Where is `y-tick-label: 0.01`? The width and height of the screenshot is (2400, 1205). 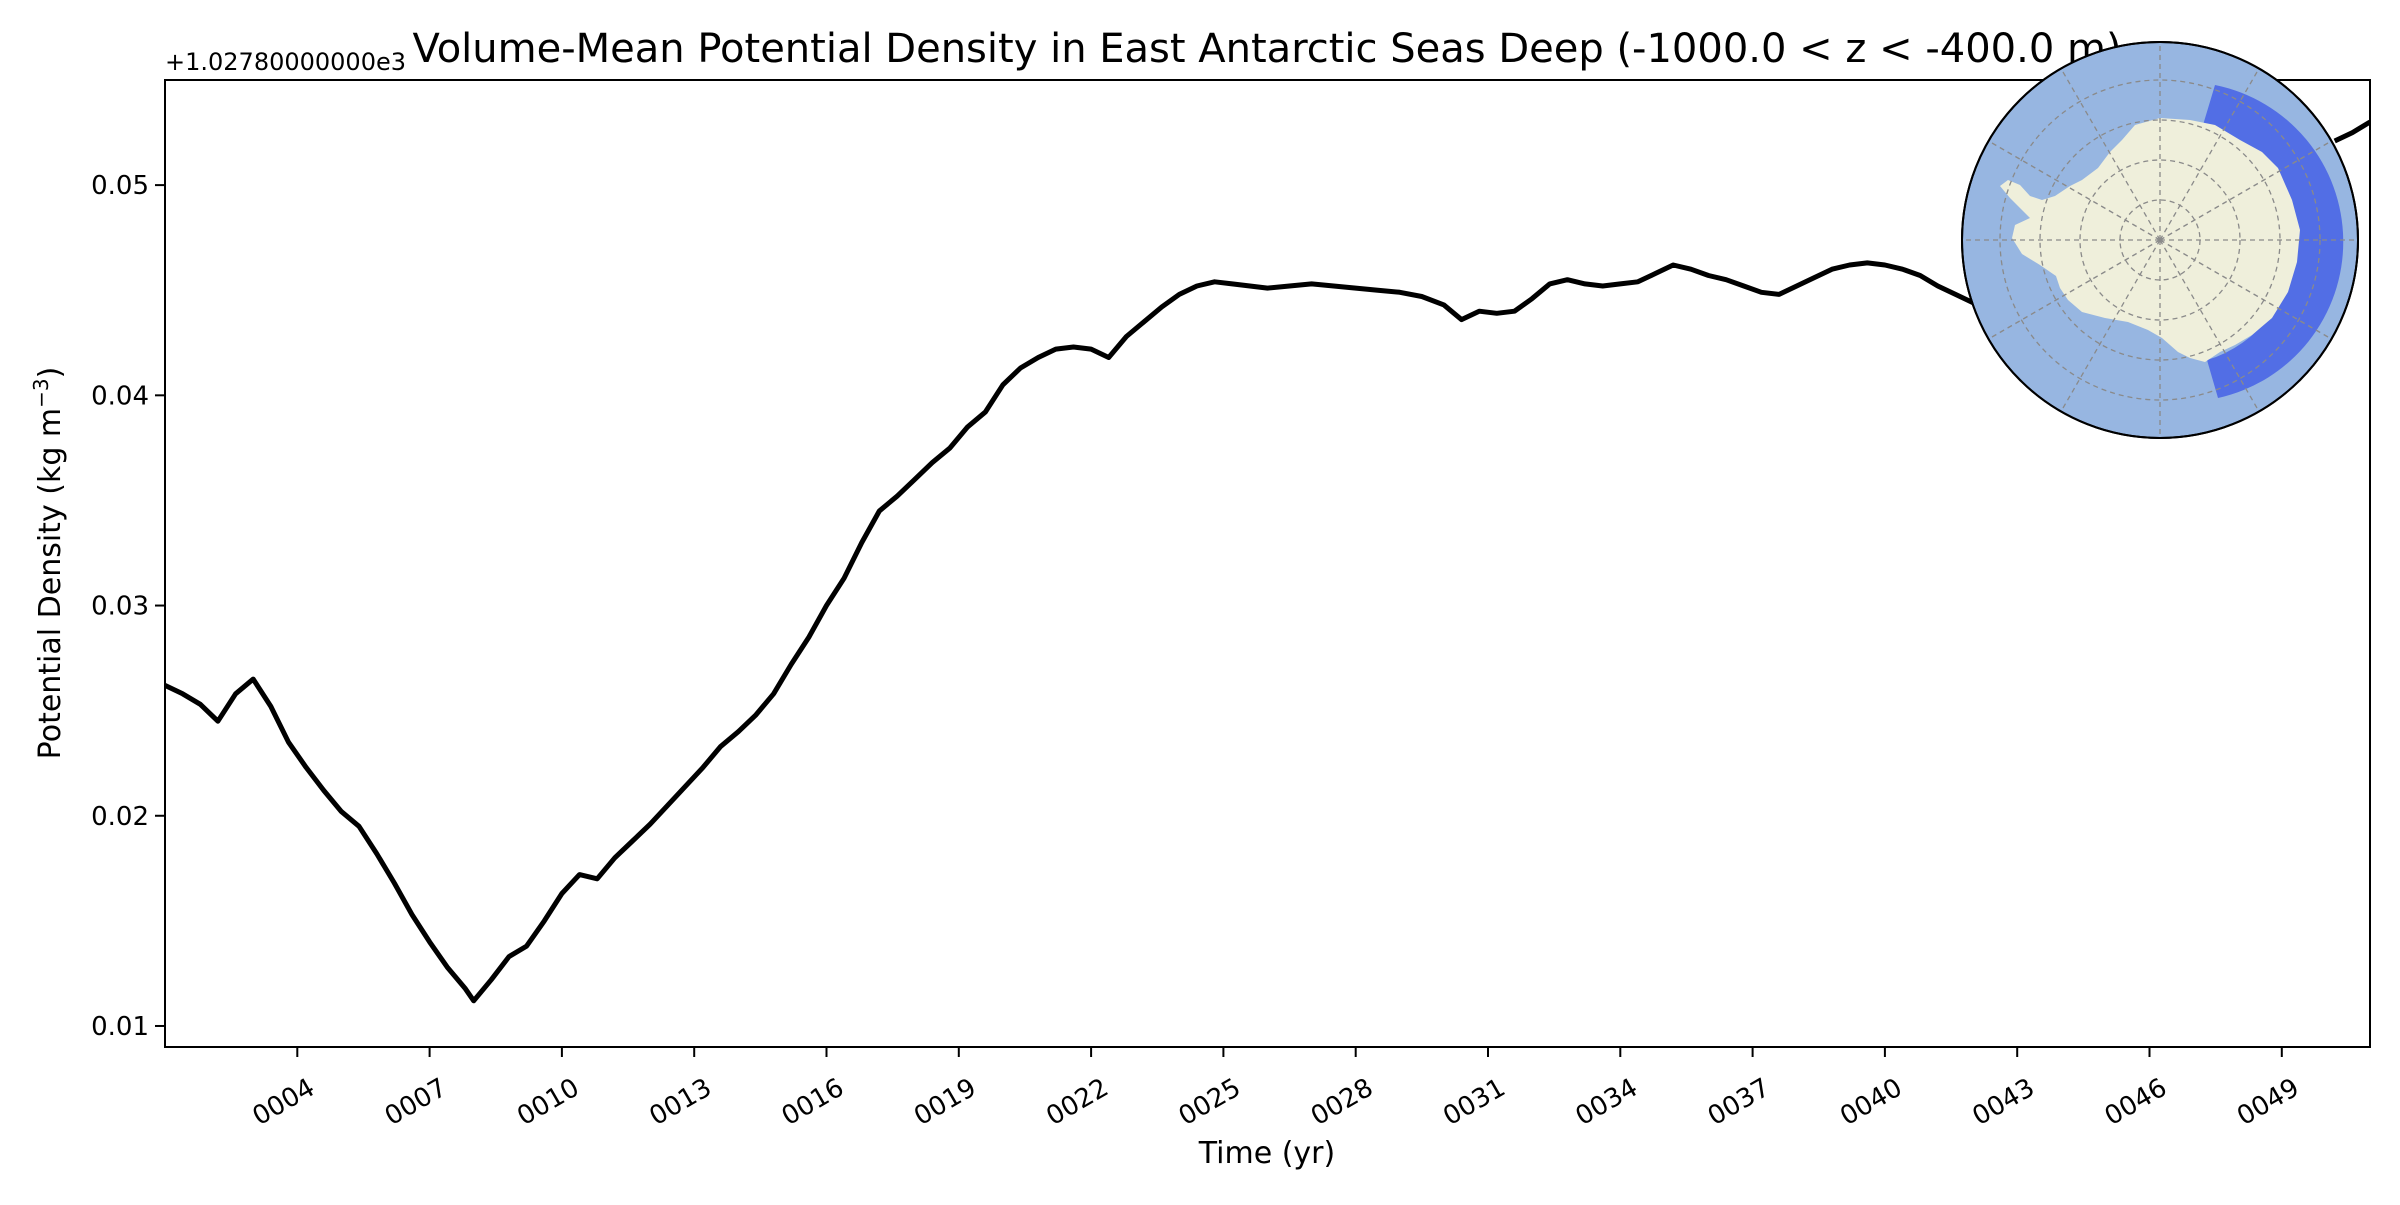 y-tick-label: 0.01 is located at coordinates (120, 1027).